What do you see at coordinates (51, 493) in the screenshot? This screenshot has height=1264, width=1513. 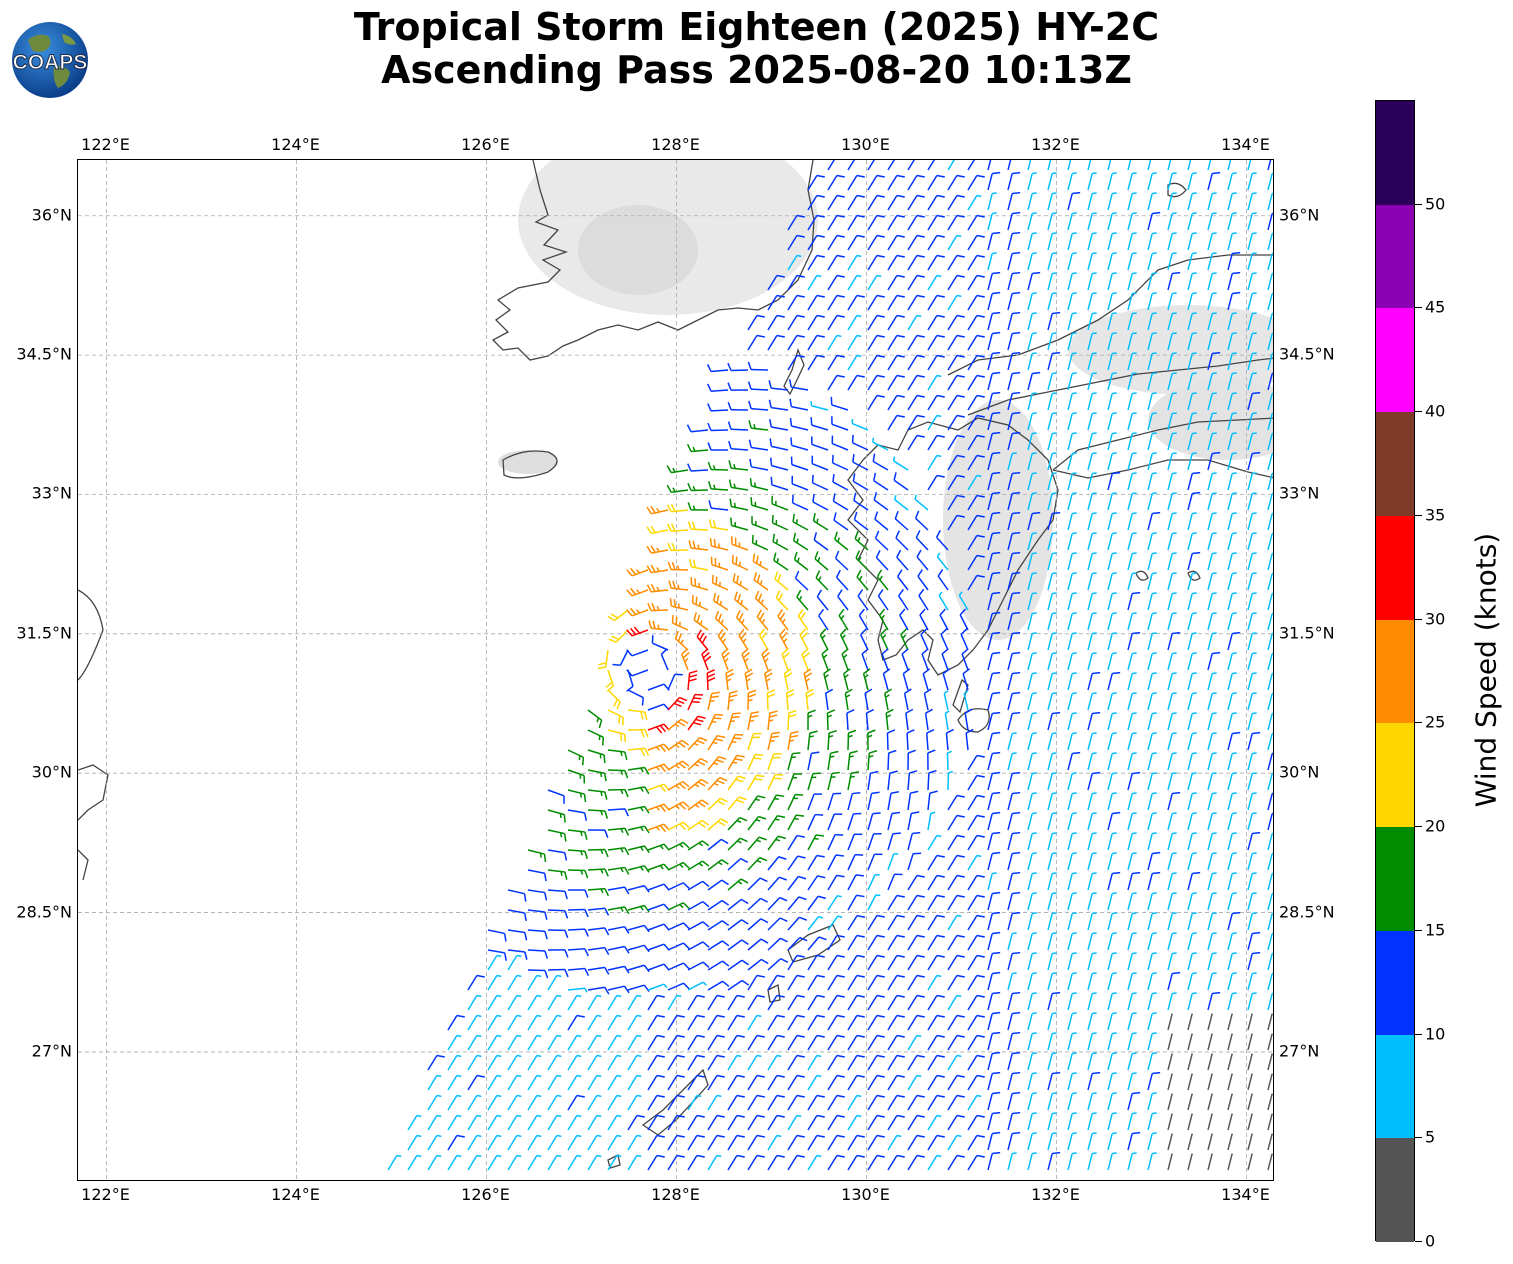 I see `lat-tick-label: 33°N` at bounding box center [51, 493].